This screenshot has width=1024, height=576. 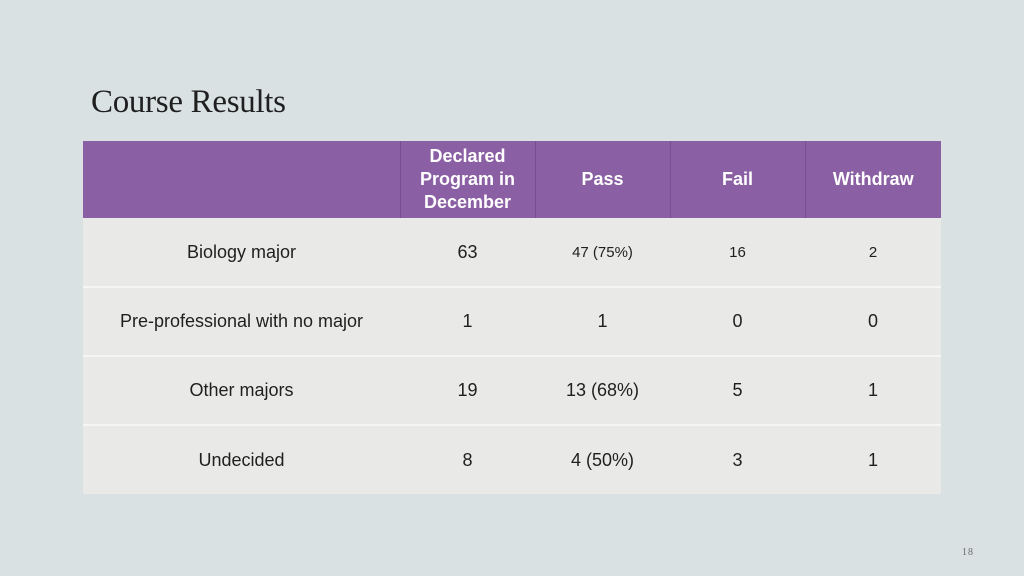 What do you see at coordinates (241, 459) in the screenshot?
I see `row-label: Undecided` at bounding box center [241, 459].